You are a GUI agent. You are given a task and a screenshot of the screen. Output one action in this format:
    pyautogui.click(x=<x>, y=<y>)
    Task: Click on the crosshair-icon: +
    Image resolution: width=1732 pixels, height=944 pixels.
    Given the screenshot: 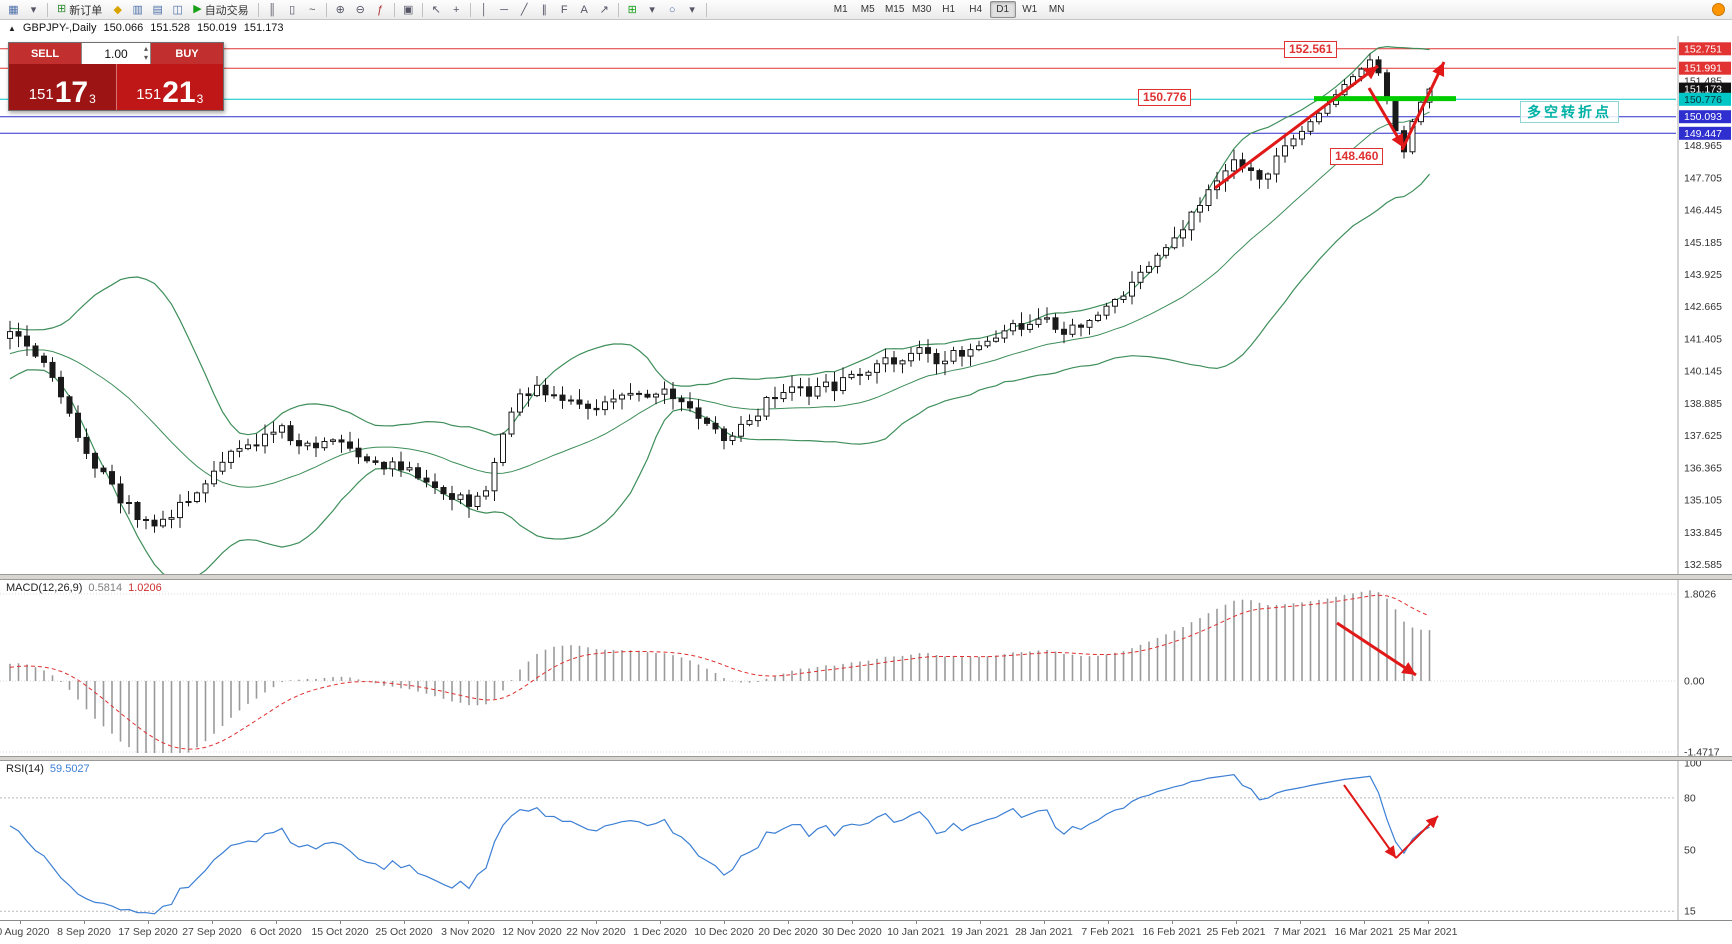 What is the action you would take?
    pyautogui.click(x=456, y=9)
    